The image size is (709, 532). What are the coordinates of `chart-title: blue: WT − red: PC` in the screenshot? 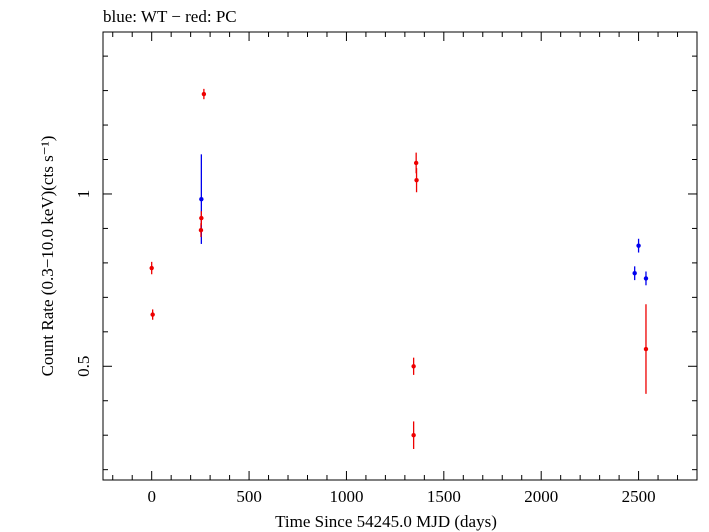 It's located at (170, 16).